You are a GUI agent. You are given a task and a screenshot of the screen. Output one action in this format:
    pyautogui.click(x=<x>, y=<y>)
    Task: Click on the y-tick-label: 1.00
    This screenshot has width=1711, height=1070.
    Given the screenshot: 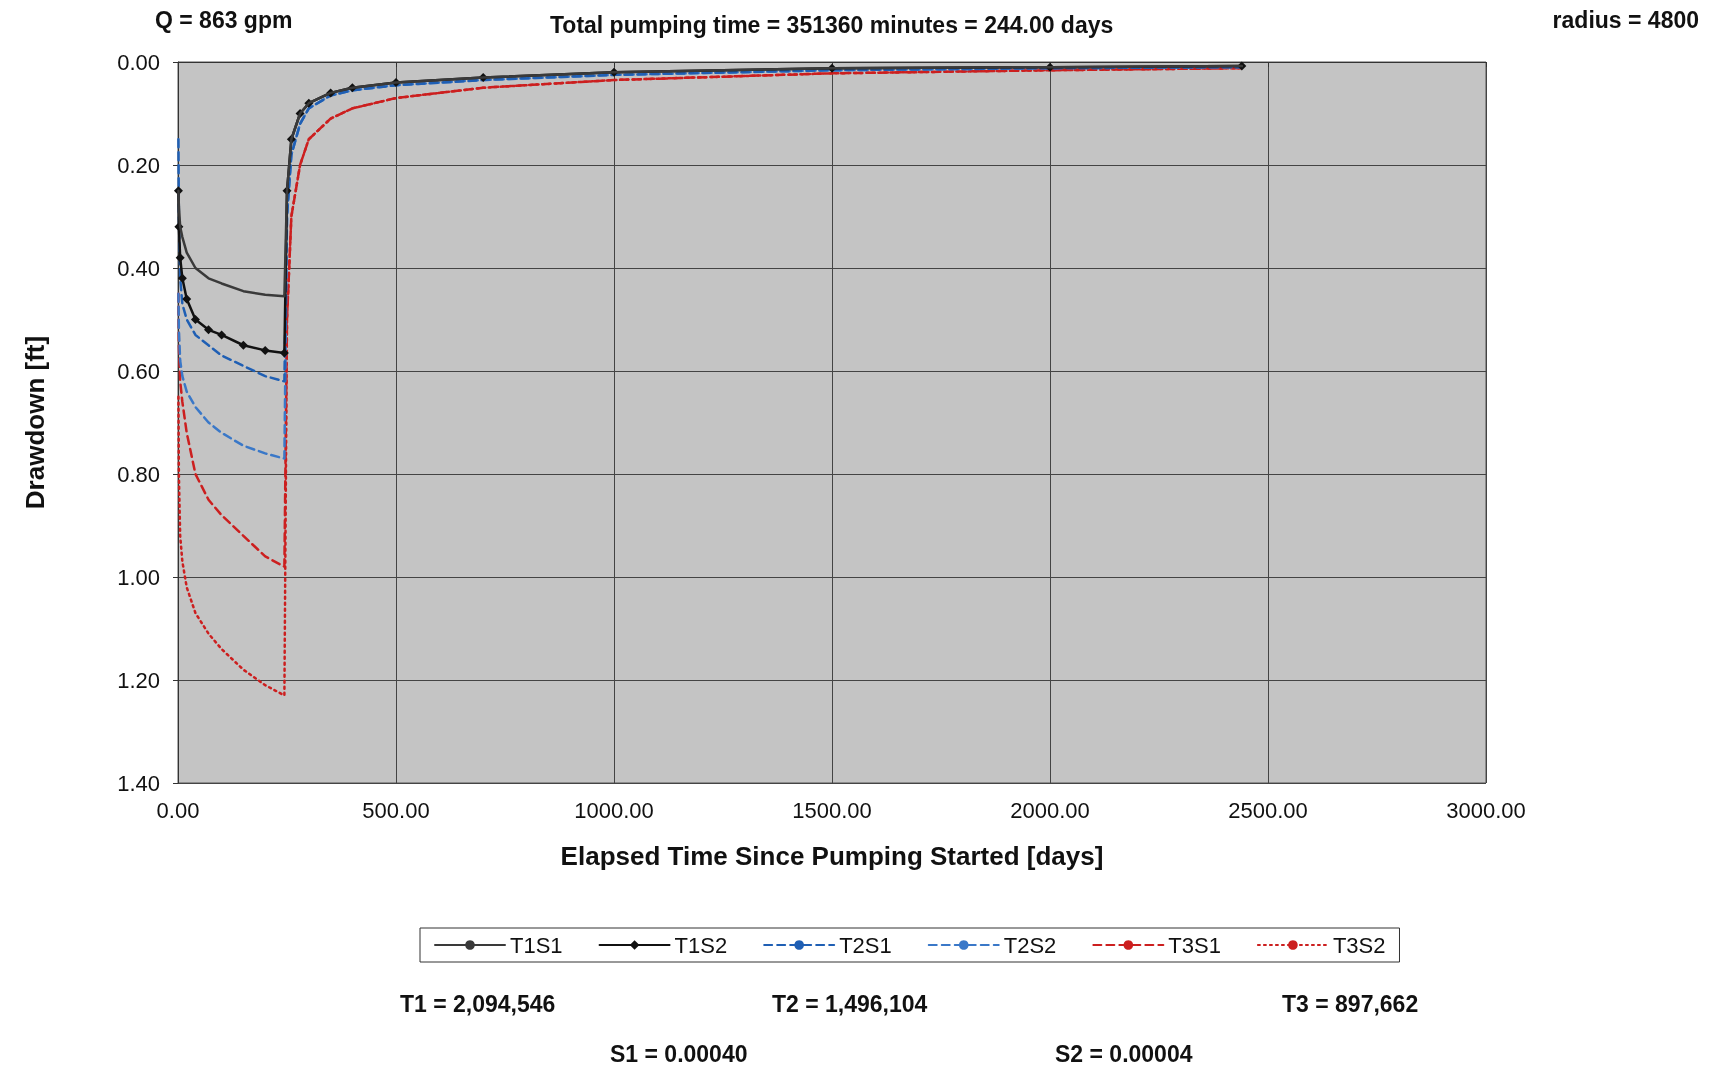 What is the action you would take?
    pyautogui.click(x=138, y=577)
    